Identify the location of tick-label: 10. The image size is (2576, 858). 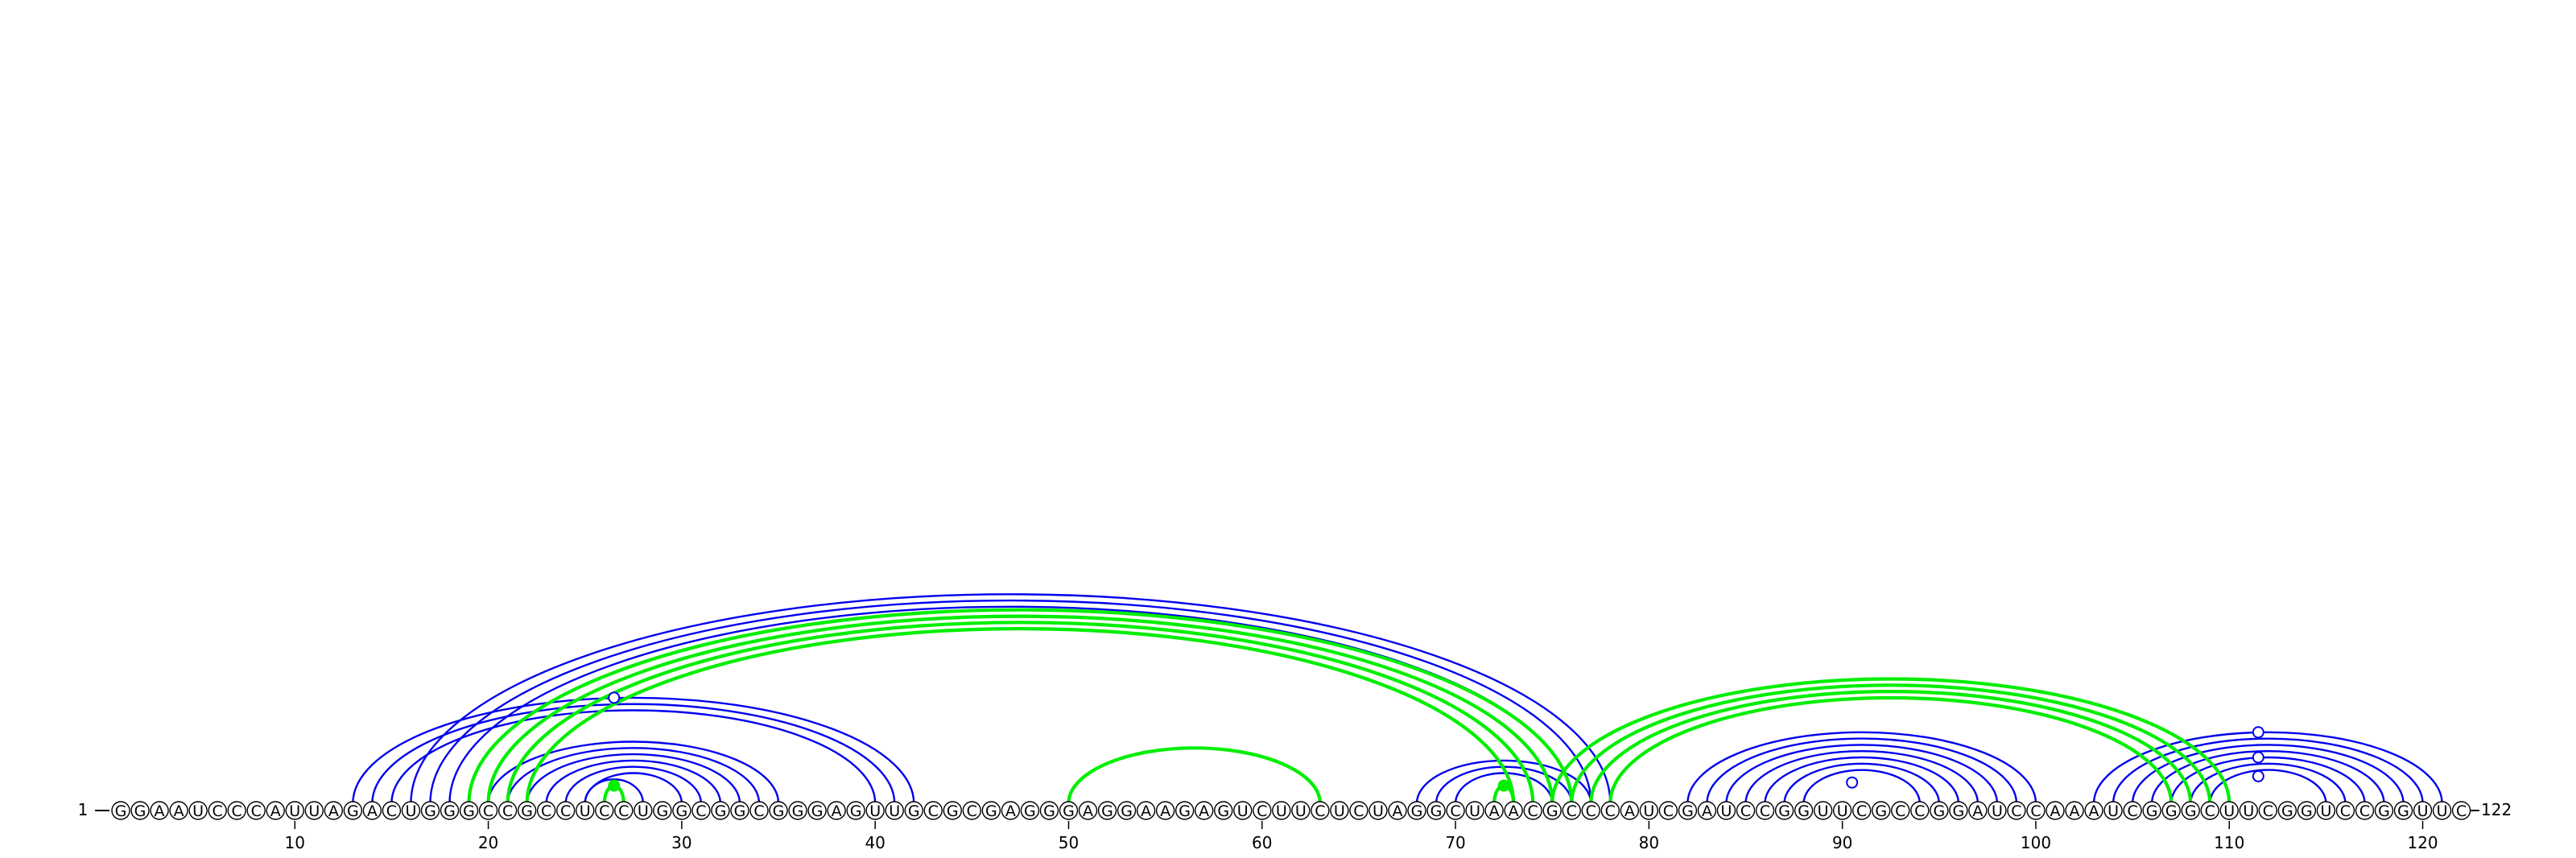
(295, 842).